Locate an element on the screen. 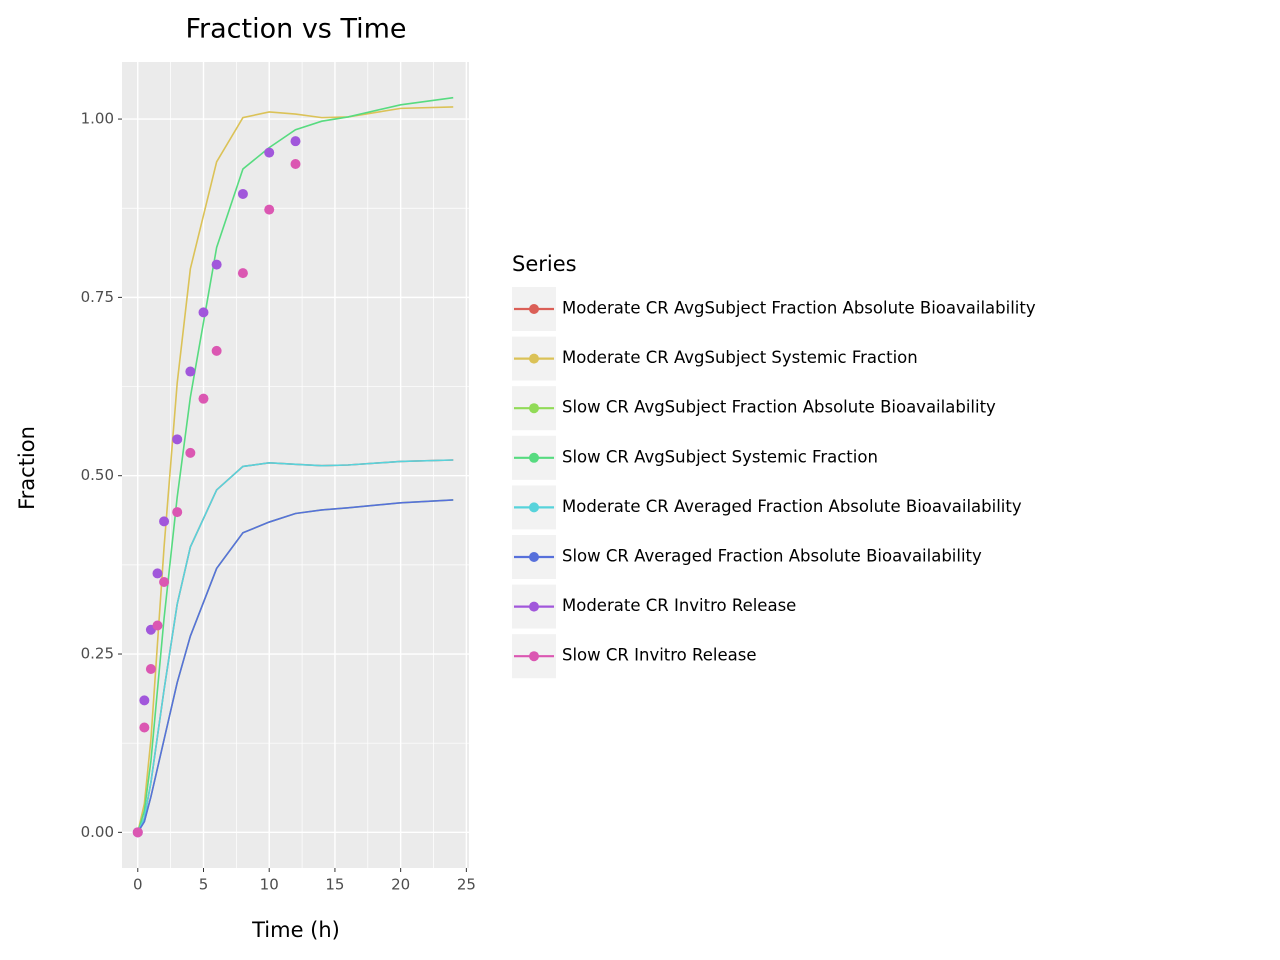 The image size is (1280, 960). x-axis-title: Time (h) is located at coordinates (295, 930).